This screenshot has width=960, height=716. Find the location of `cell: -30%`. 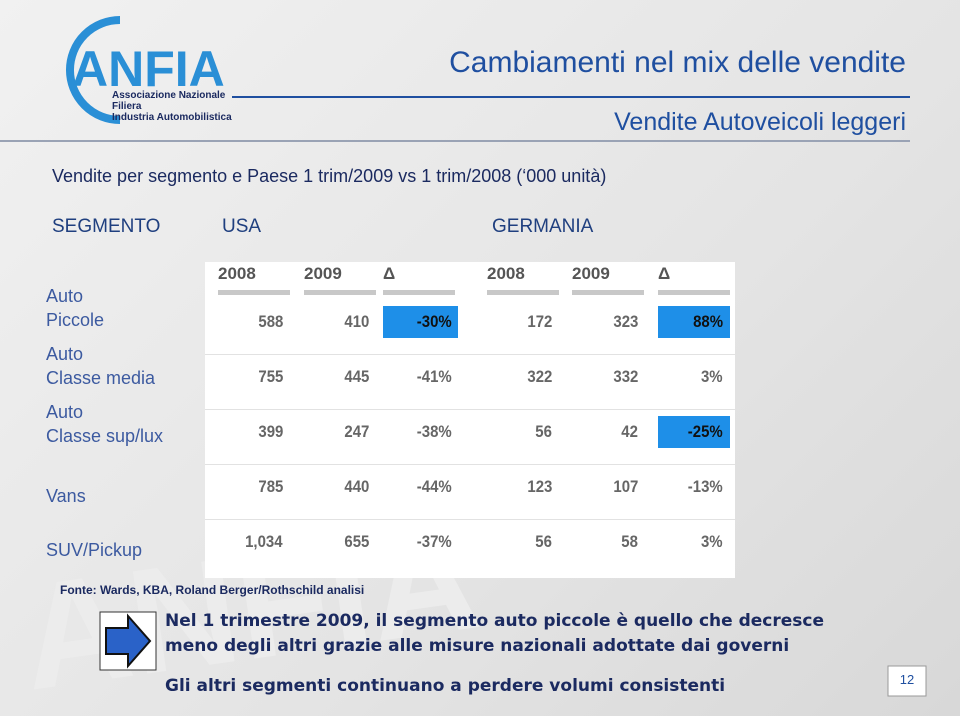

cell: -30% is located at coordinates (434, 321).